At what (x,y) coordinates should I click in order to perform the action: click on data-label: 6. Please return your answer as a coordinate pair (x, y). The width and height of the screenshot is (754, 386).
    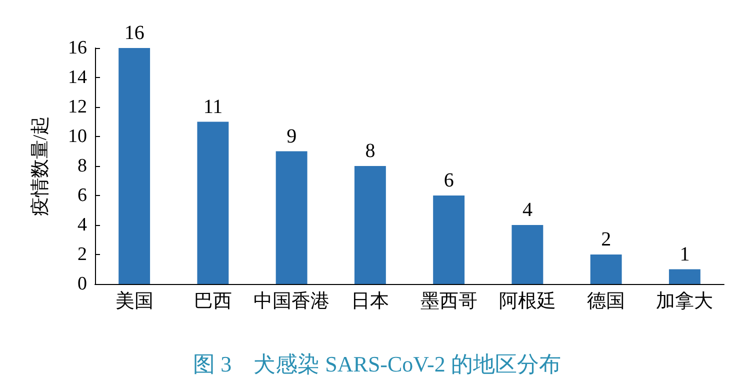
    Looking at the image, I should click on (449, 181).